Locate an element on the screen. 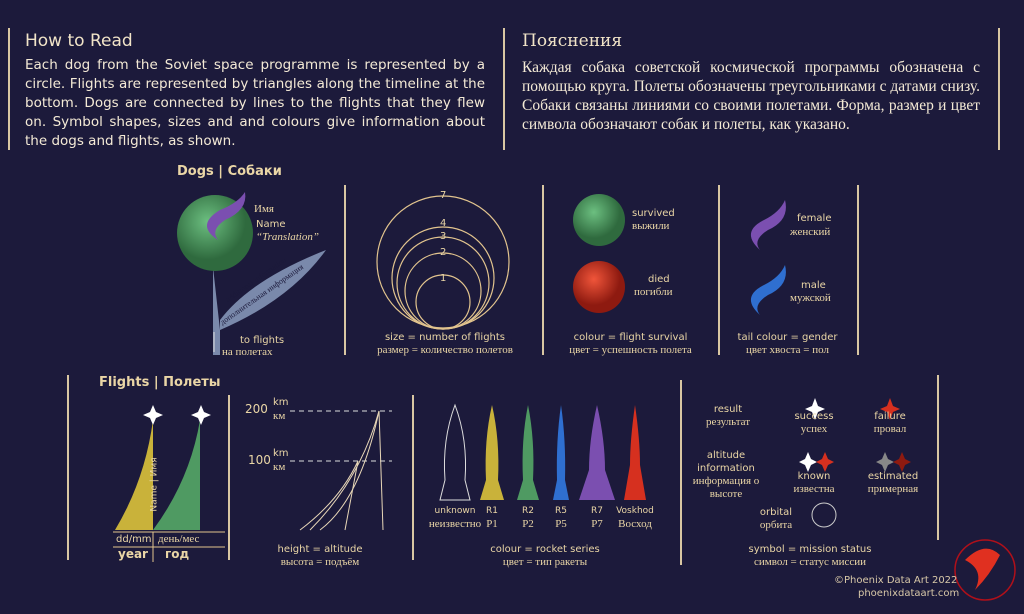  survived-label: survived is located at coordinates (653, 213).